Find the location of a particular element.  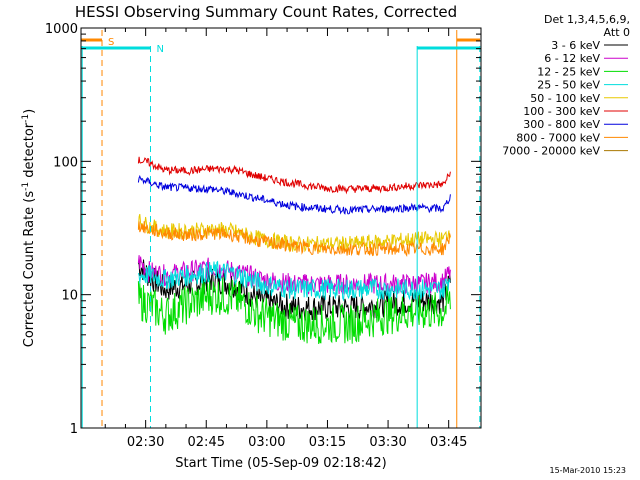

x-tick-label: 03:45 is located at coordinates (448, 442).